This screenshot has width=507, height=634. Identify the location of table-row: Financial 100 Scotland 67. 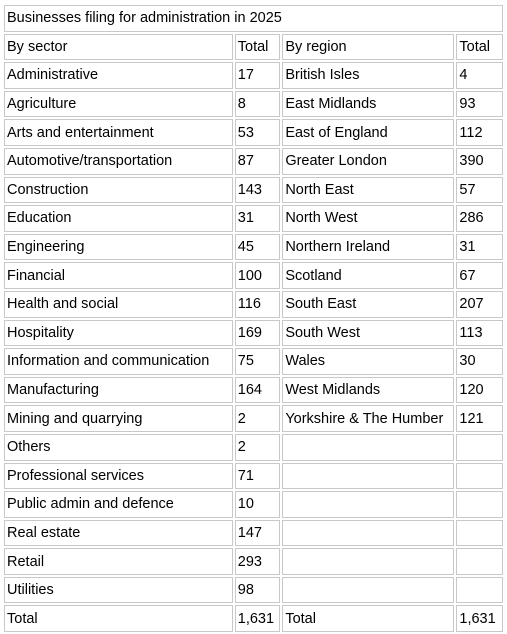
(253, 275).